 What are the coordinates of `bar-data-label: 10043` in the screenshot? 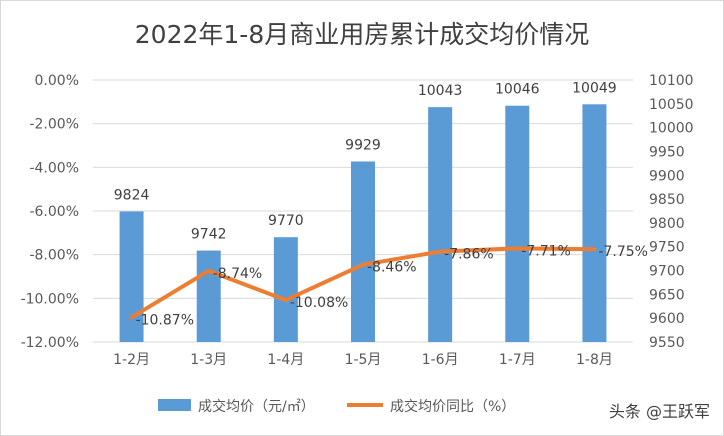 It's located at (440, 91).